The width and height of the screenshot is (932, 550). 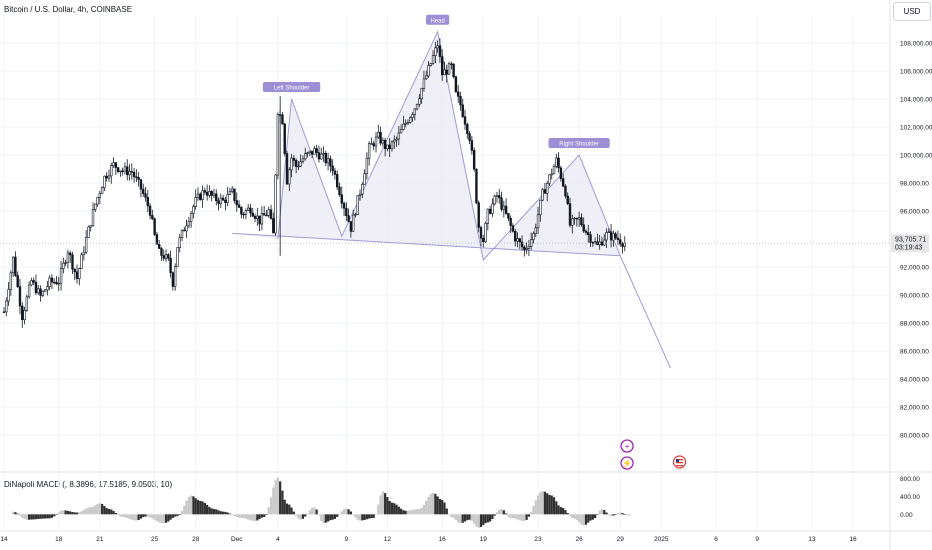 I want to click on flag-stripe, so click(x=680, y=466).